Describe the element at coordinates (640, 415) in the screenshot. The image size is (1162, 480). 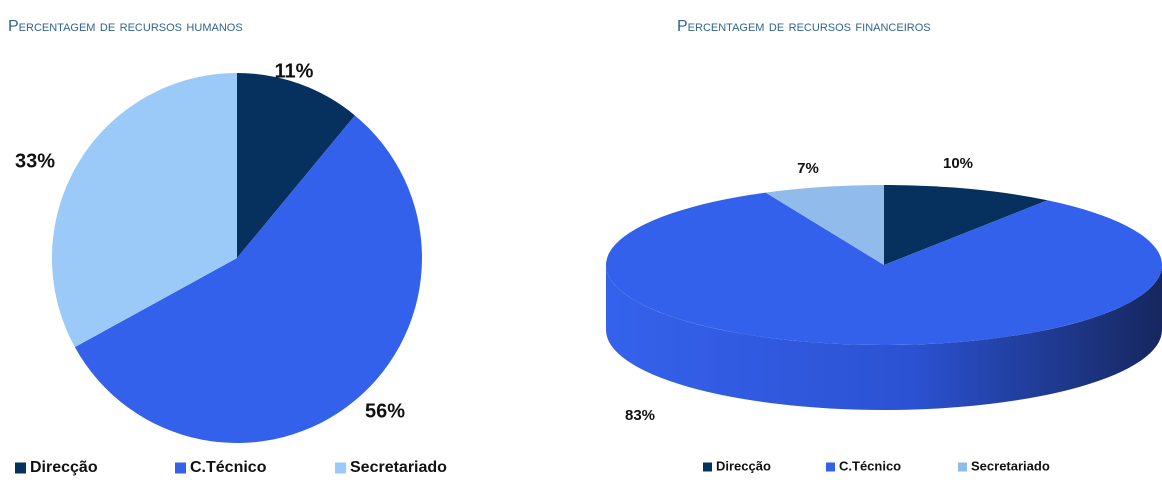
I see `data-label: 83%` at that location.